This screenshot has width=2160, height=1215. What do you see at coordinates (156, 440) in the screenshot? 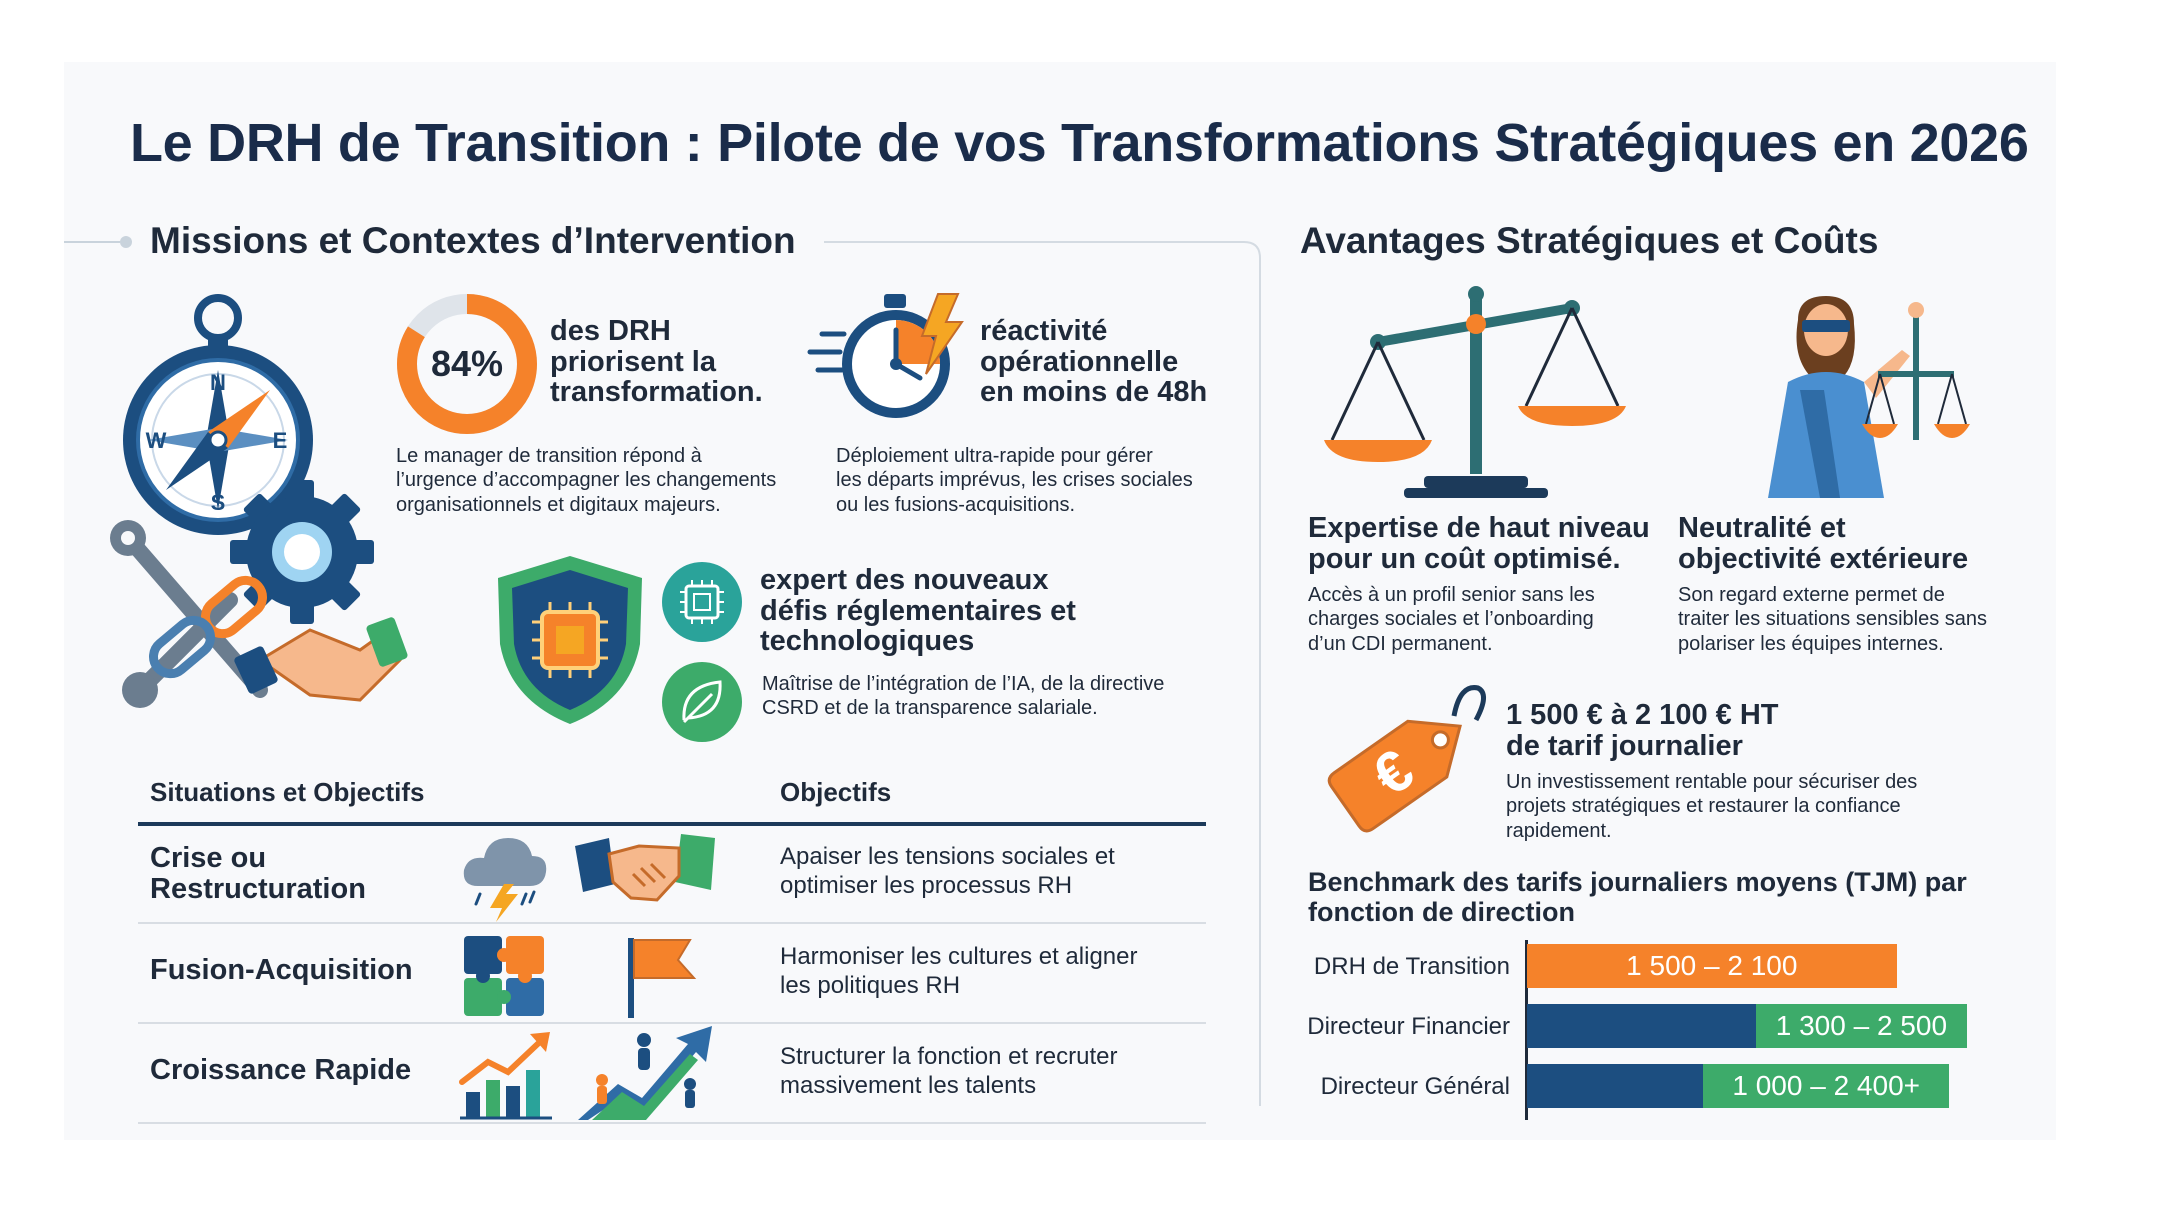
I see `compass-letter-w: W` at bounding box center [156, 440].